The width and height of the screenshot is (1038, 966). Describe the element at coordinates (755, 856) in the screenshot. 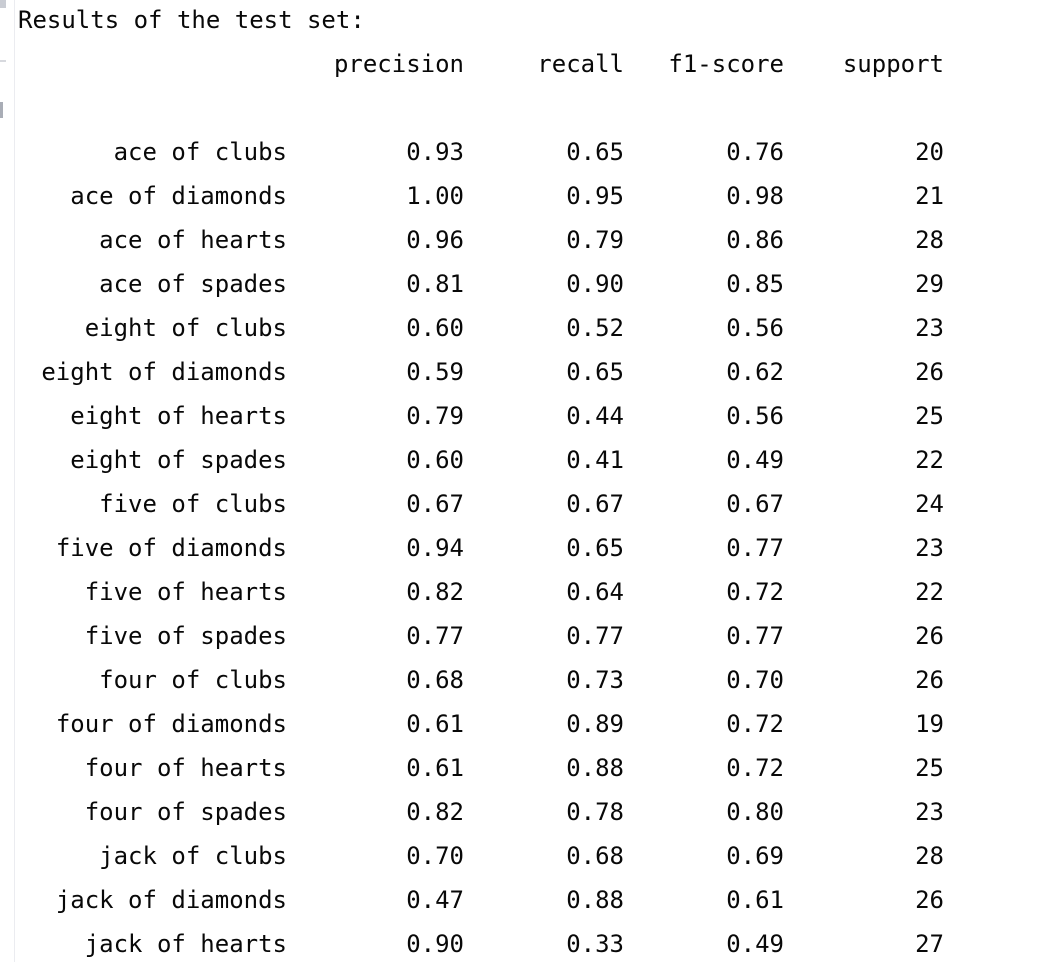

I see `cell-f1-score: 0.69` at that location.